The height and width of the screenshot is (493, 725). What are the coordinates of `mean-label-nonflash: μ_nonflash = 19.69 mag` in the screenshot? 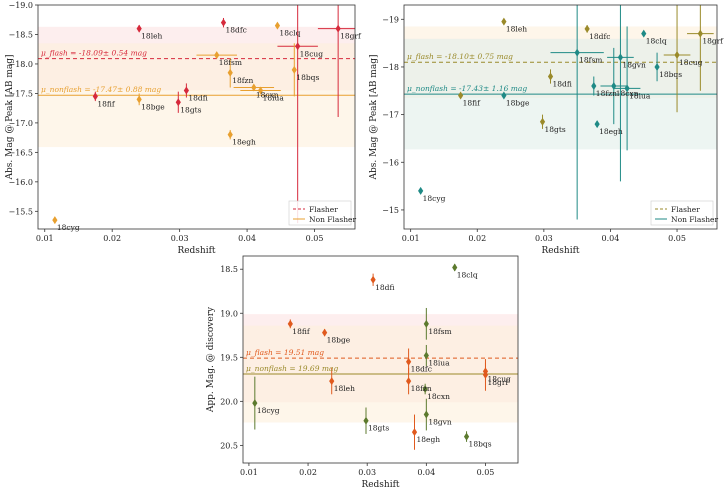 It's located at (292, 368).